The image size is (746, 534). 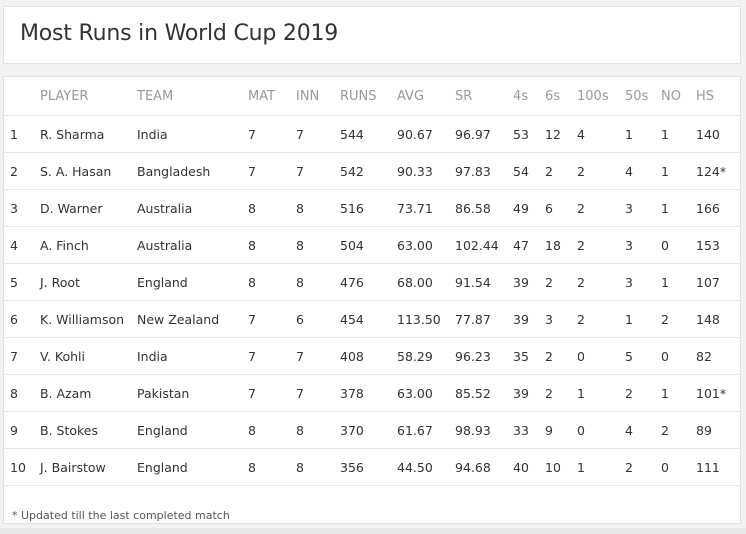 I want to click on cell-avg: 90.67, so click(x=426, y=134).